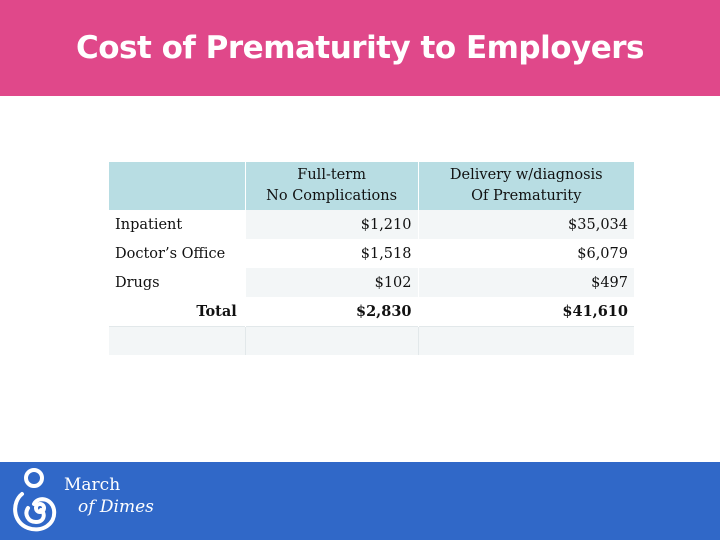 This screenshot has width=720, height=540. What do you see at coordinates (526, 196) in the screenshot?
I see `header-premature-line2: Of Prematurity` at bounding box center [526, 196].